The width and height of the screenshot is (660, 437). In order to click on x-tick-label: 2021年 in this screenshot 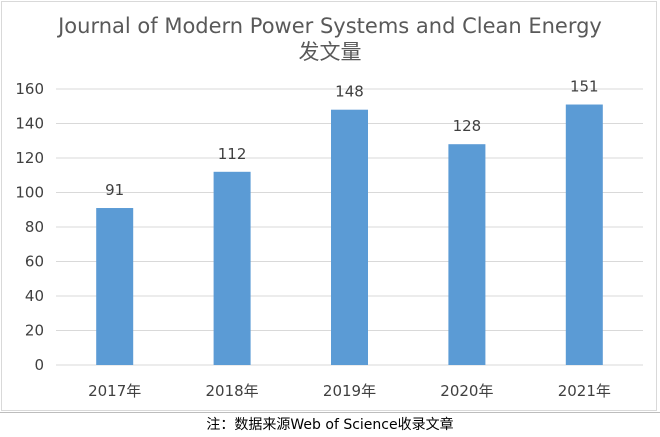, I will do `click(584, 391)`.